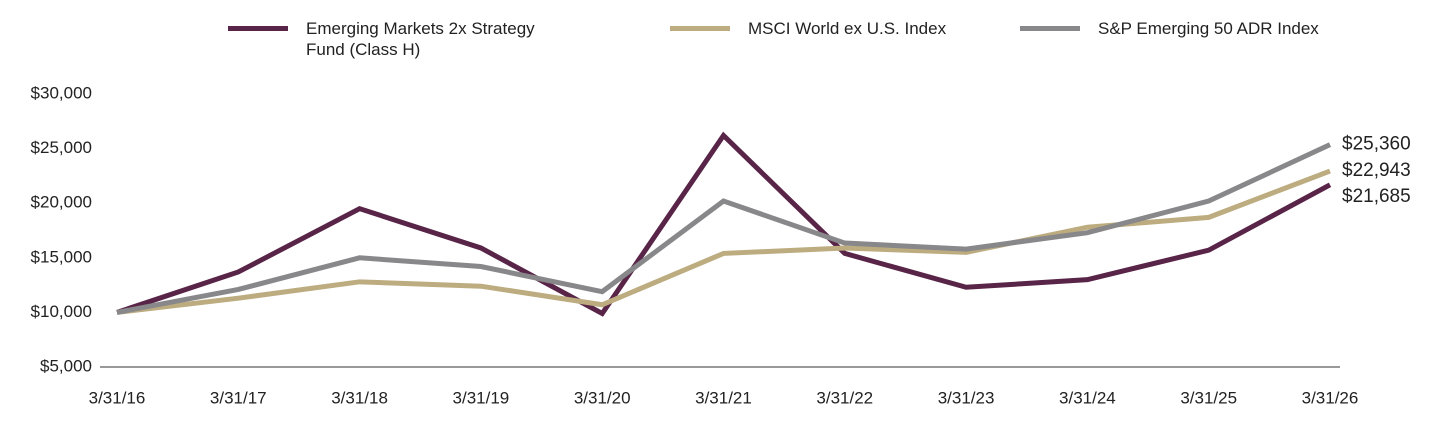  Describe the element at coordinates (723, 397) in the screenshot. I see `x-tick-label: 3/31/21` at that location.